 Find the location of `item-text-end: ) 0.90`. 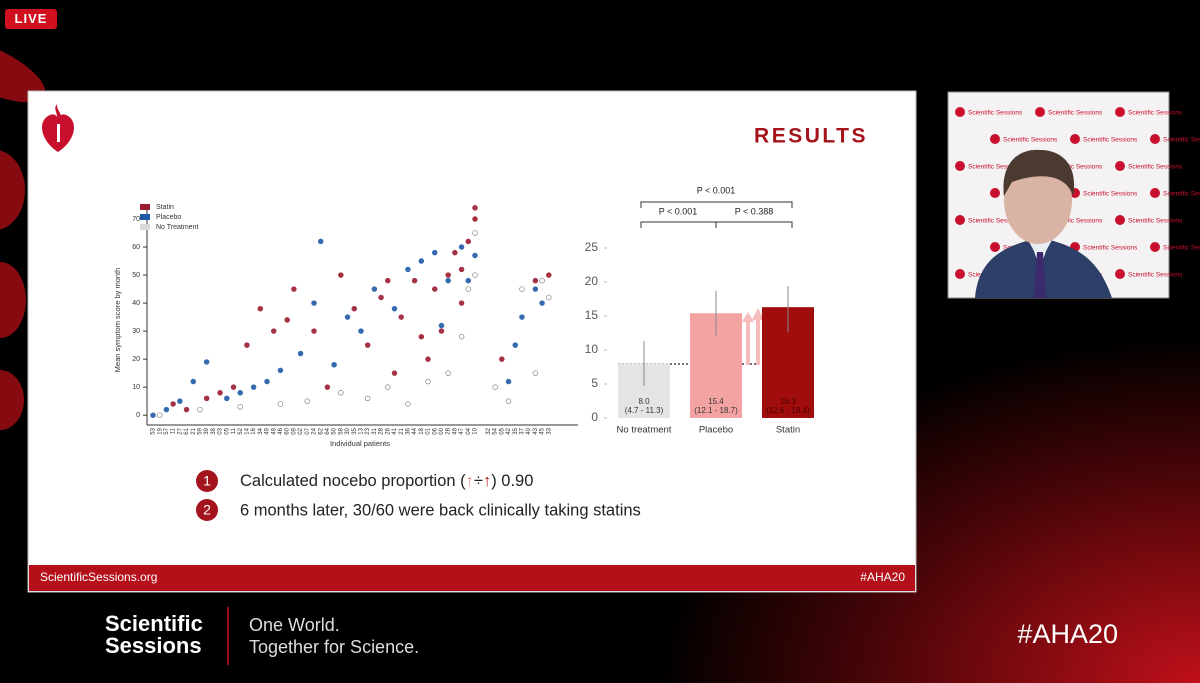

item-text-end: ) 0.90 is located at coordinates (512, 481).